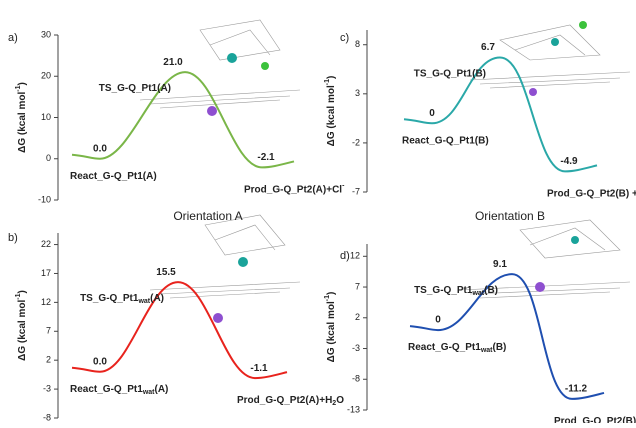 The image size is (636, 428). I want to click on y-tick-label: 17, so click(46, 273).